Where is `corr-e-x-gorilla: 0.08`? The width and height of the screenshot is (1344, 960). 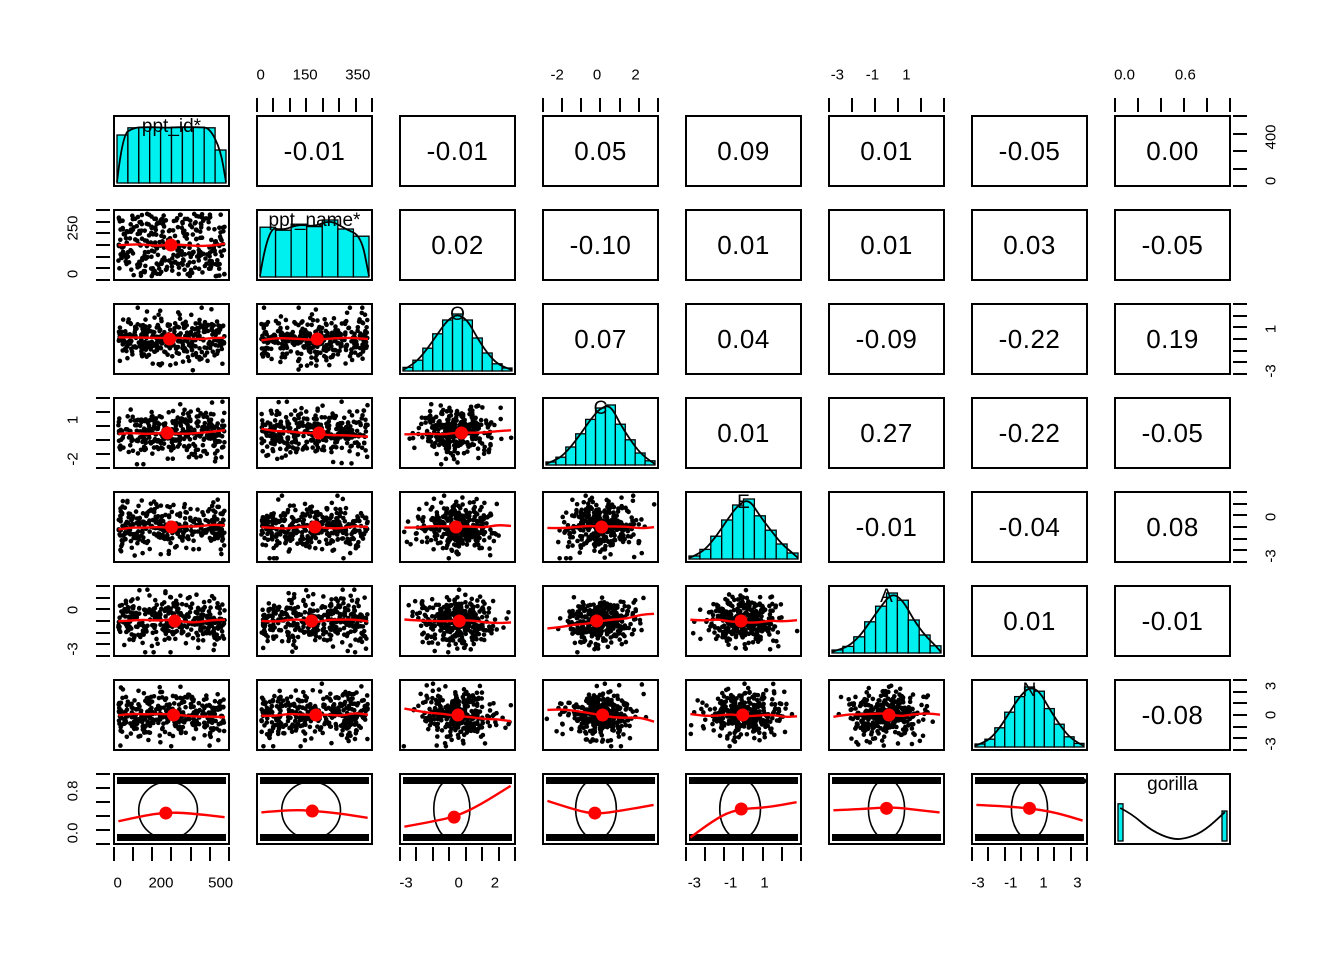 corr-e-x-gorilla: 0.08 is located at coordinates (1172, 527).